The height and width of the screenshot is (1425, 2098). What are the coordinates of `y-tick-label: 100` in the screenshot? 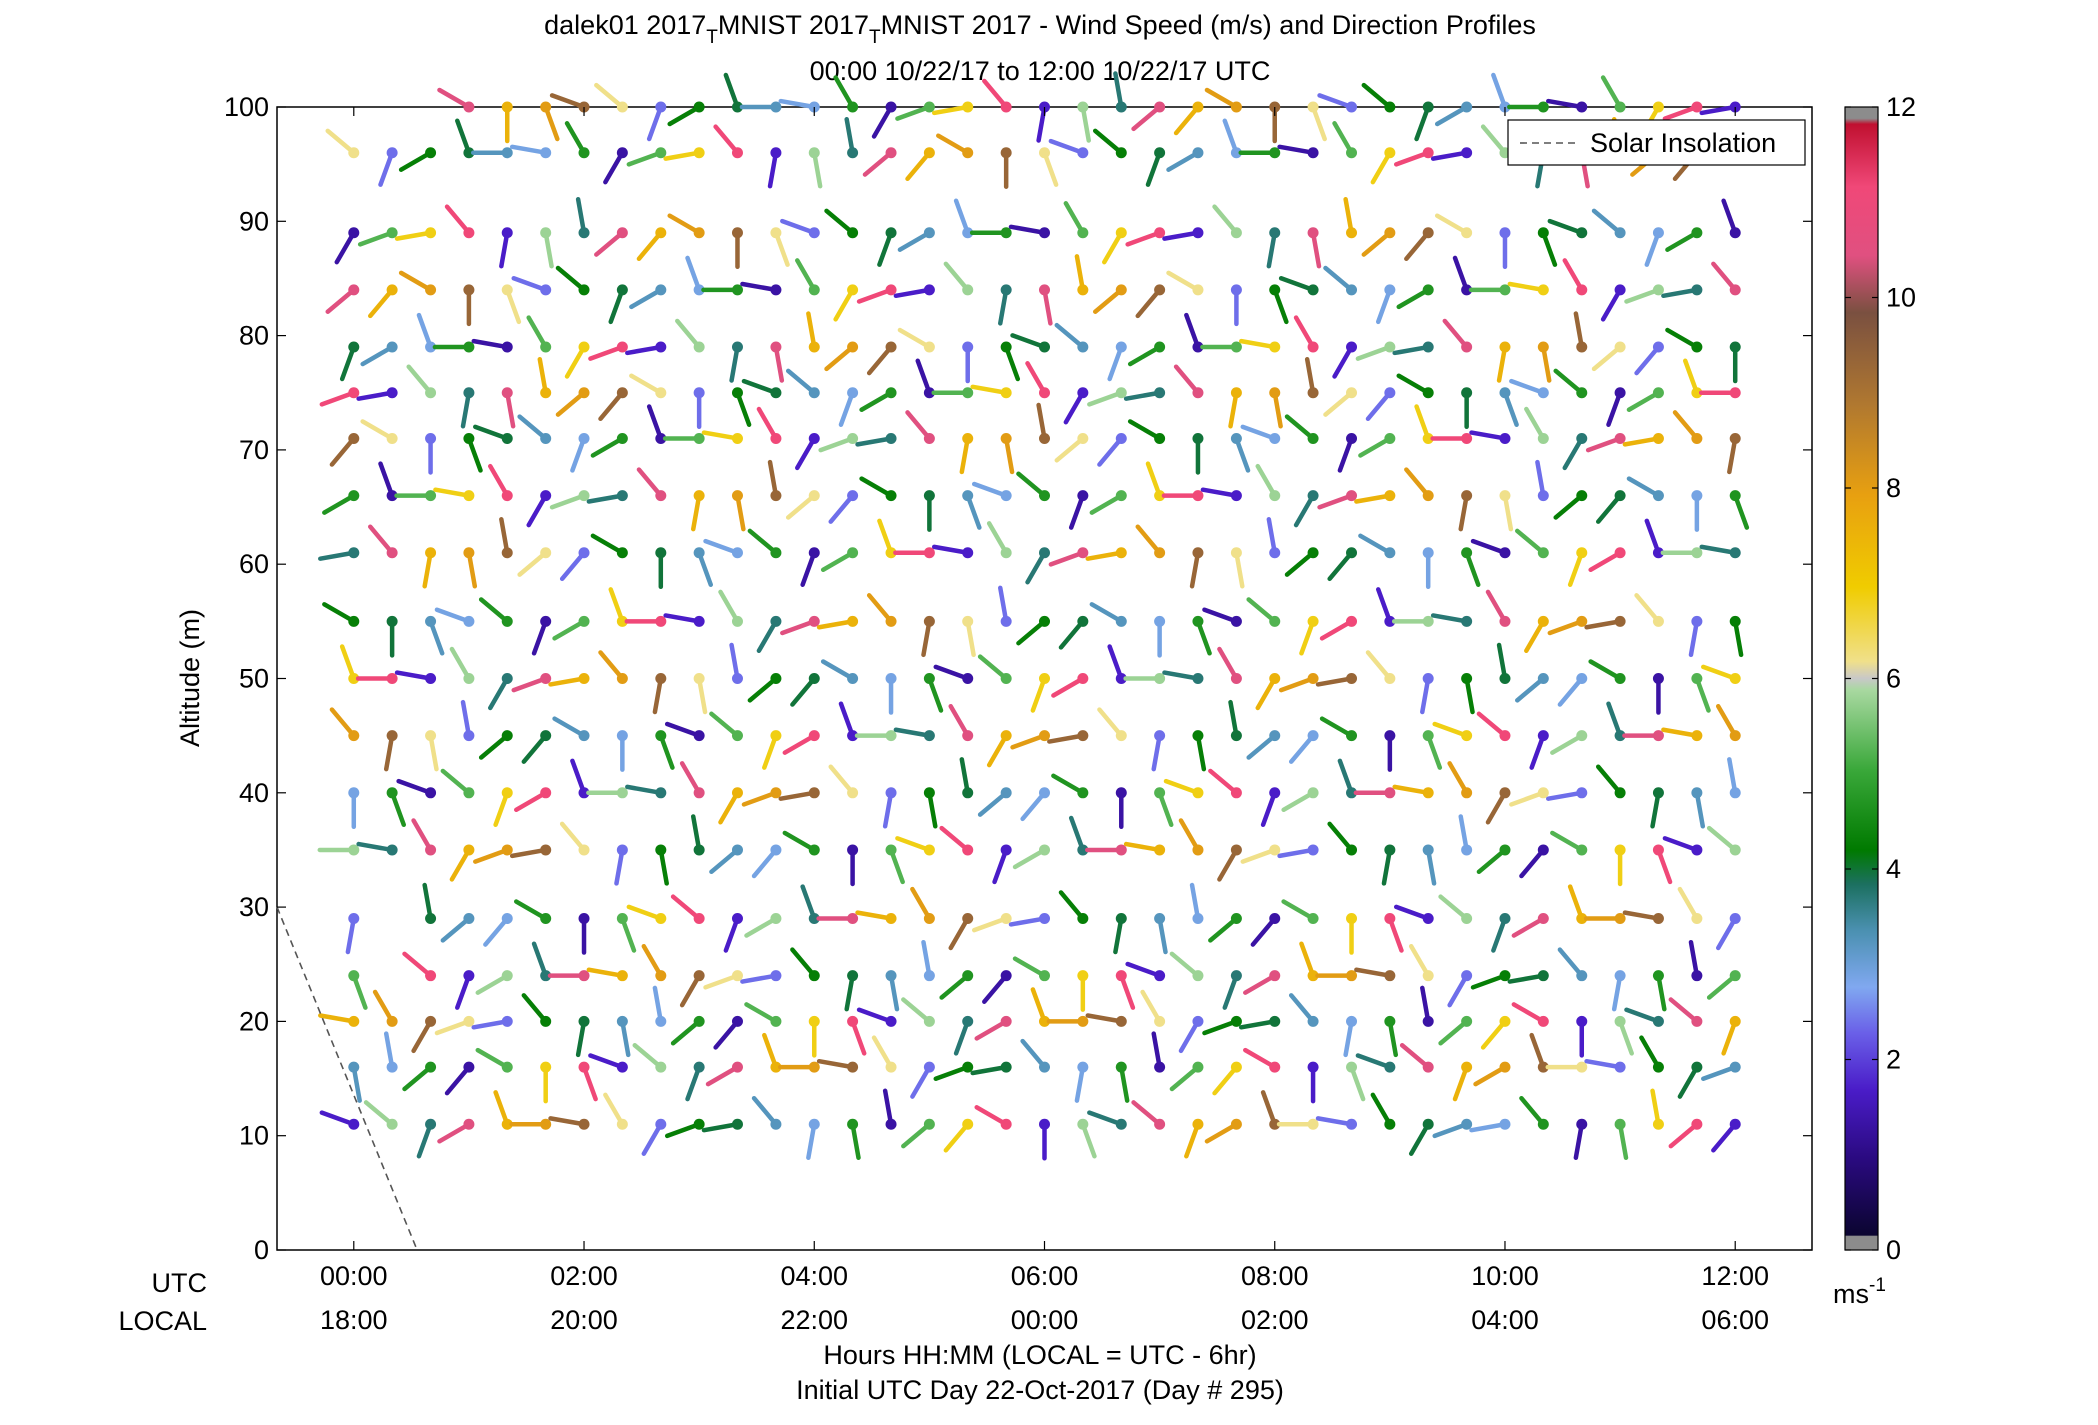 It's located at (246, 107).